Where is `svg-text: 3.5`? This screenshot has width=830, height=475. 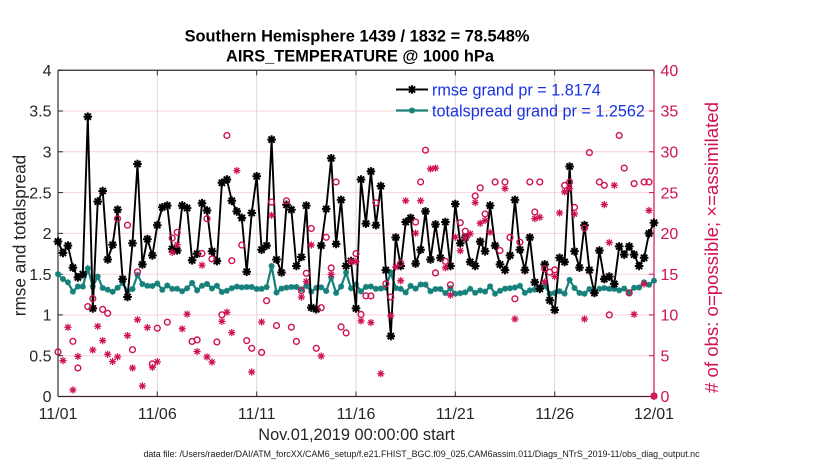
svg-text: 3.5 is located at coordinates (40, 112).